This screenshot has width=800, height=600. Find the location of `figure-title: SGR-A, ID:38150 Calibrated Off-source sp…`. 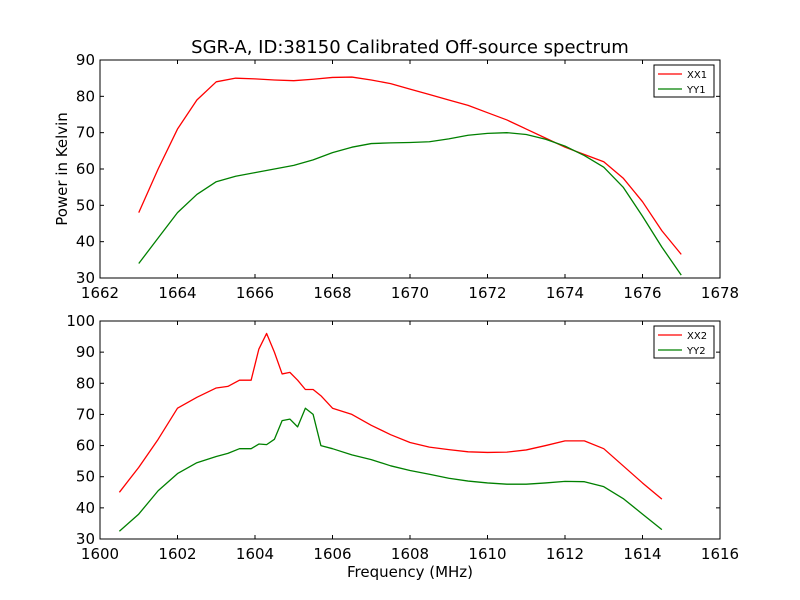

figure-title: SGR-A, ID:38150 Calibrated Off-source sp… is located at coordinates (410, 47).